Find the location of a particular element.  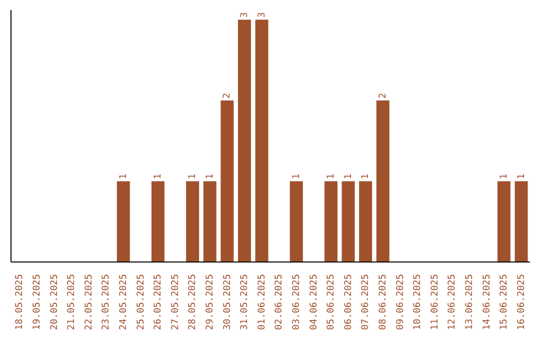

x-tick-label: 25.05.2025 is located at coordinates (140, 302).